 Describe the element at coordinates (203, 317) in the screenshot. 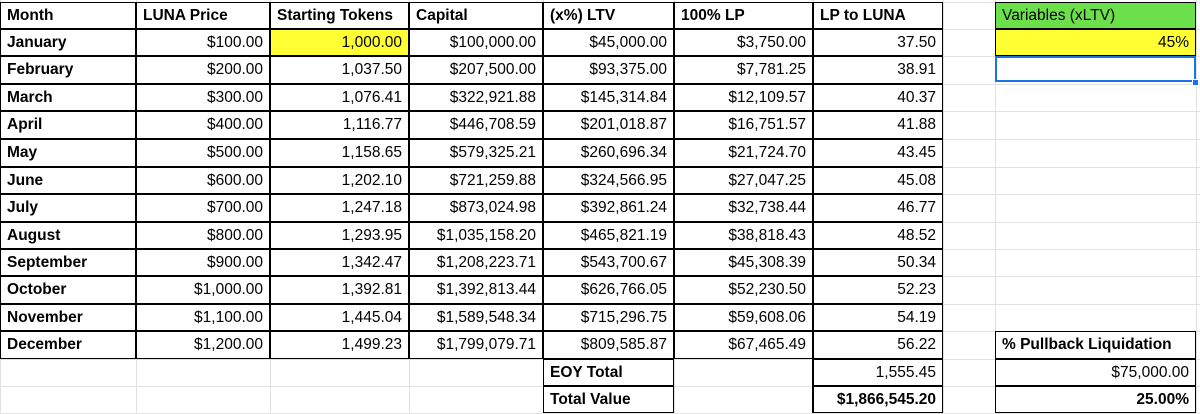

I see `luna-price-cell: $1,100.00` at that location.